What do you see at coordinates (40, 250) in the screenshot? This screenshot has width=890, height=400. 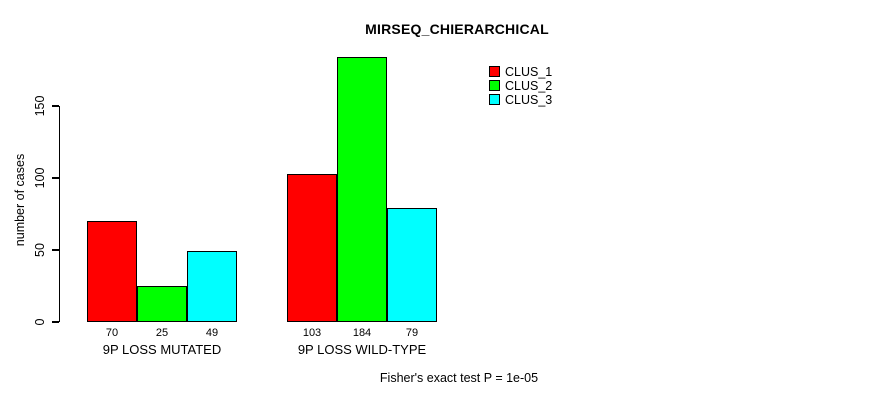 I see `y-axis-tick-label: 50` at bounding box center [40, 250].